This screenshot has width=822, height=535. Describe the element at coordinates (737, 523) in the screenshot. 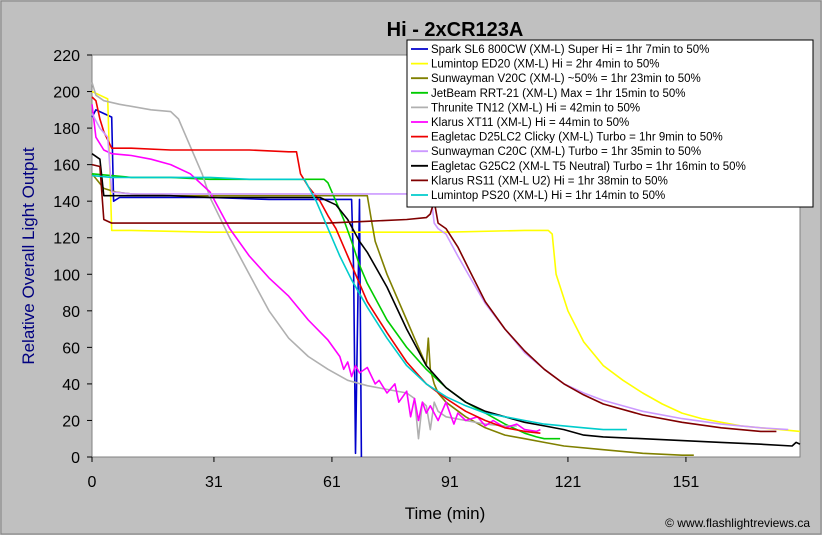

I see `credit-text: © www.flashlightreviews.ca` at that location.